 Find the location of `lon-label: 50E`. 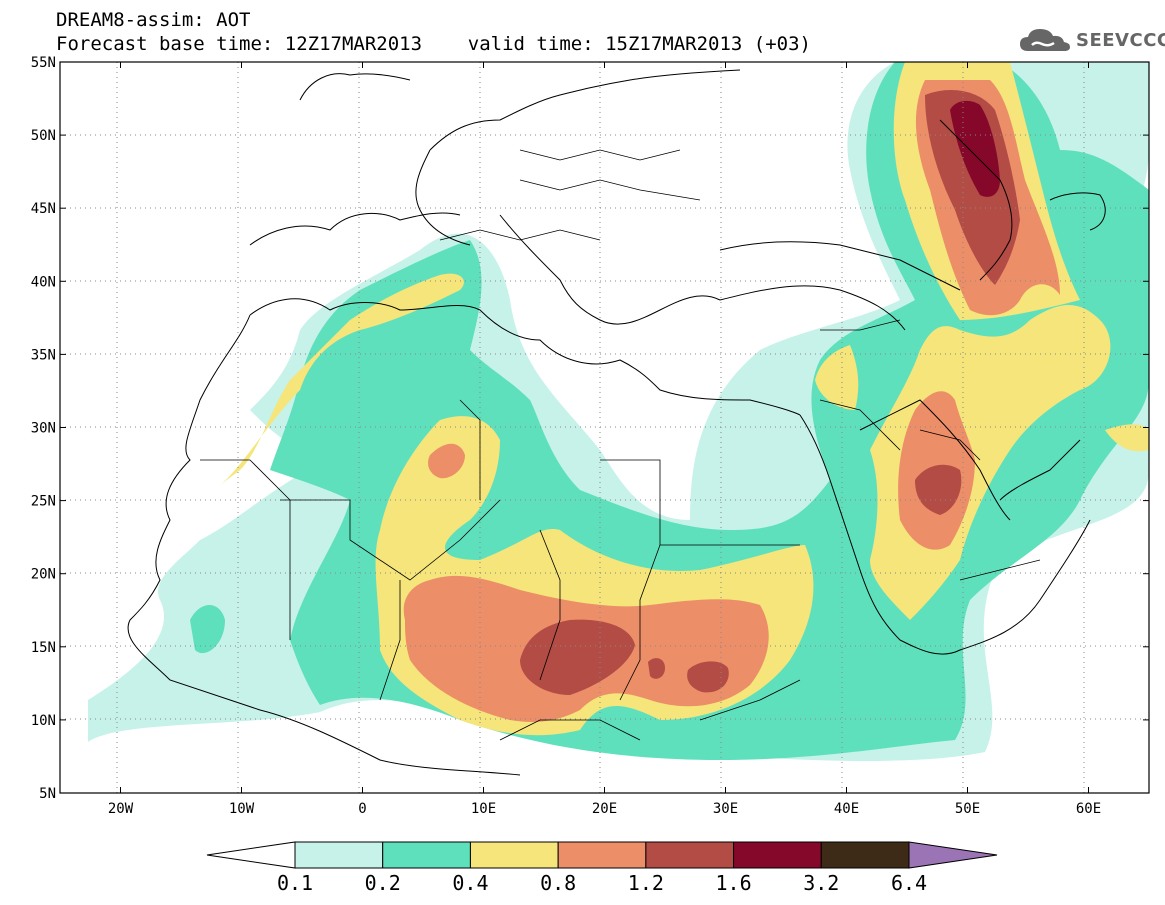

lon-label: 50E is located at coordinates (967, 809).